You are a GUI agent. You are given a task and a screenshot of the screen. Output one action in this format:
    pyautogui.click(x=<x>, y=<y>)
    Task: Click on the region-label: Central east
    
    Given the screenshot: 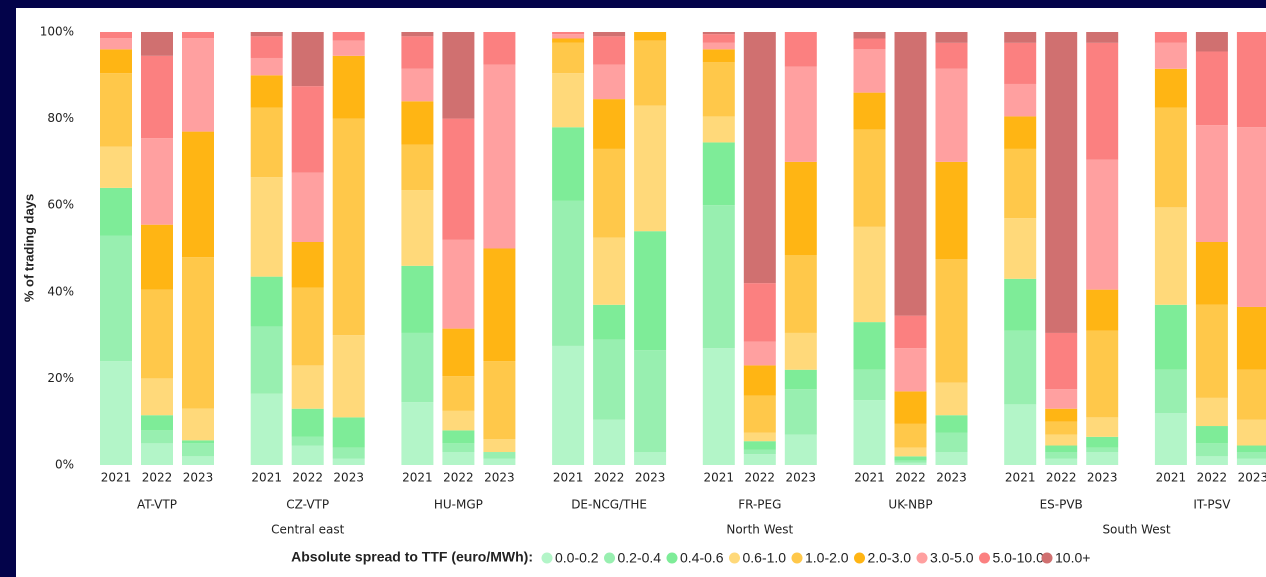 What is the action you would take?
    pyautogui.click(x=307, y=530)
    